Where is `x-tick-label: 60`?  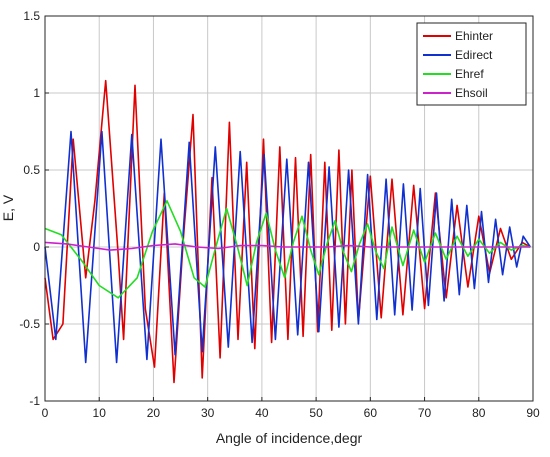 x-tick-label: 60 is located at coordinates (371, 413).